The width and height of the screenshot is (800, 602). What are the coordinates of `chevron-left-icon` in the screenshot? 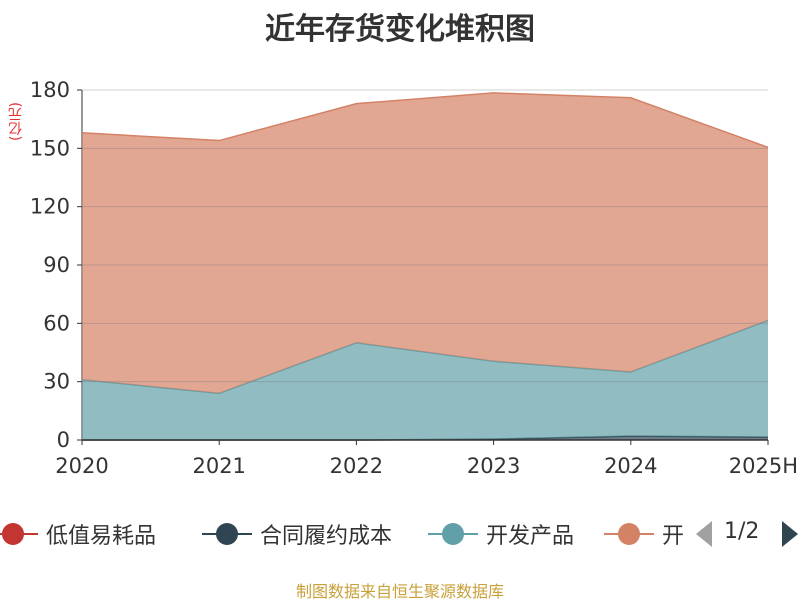 It's located at (704, 534).